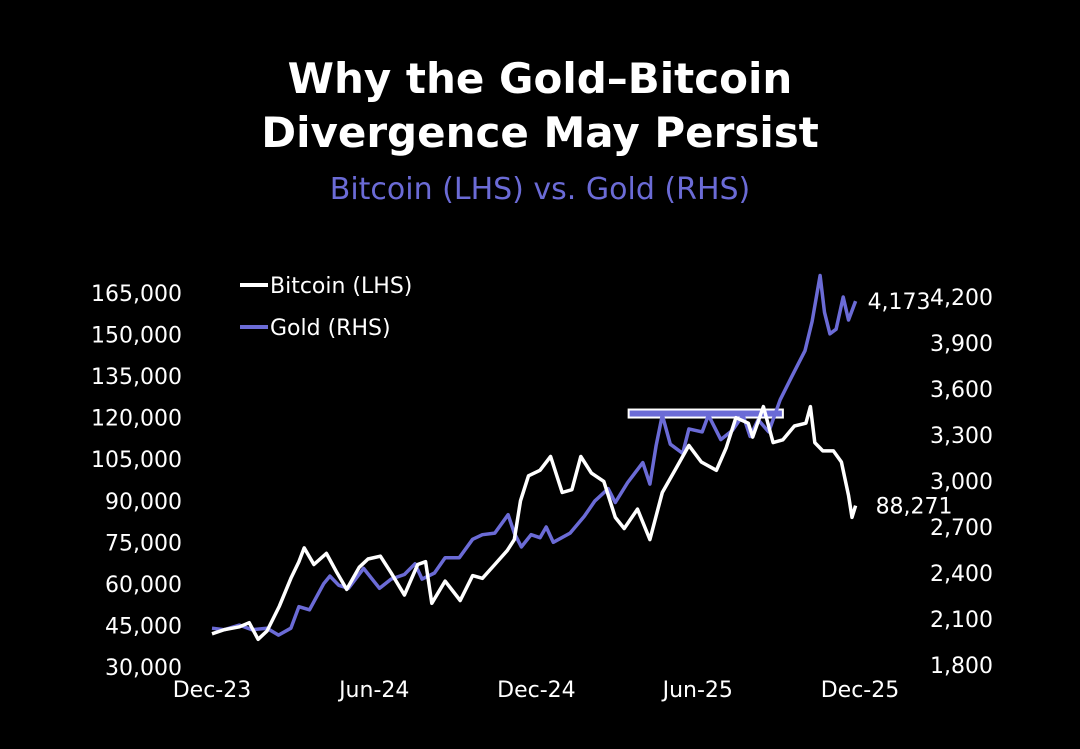 The width and height of the screenshot is (1080, 749). Describe the element at coordinates (961, 344) in the screenshot. I see `y-right-tick-label: 3,900` at that location.